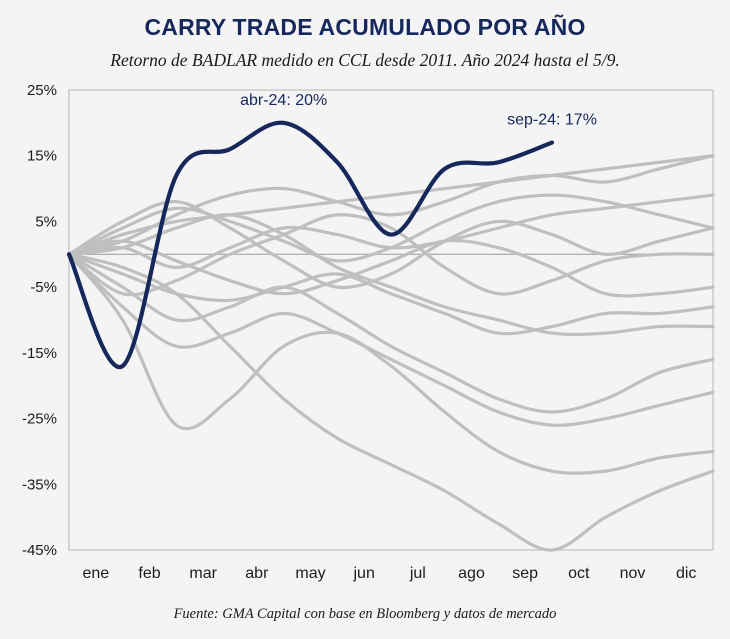  I want to click on page-title: CARRY TRADE ACUMULADO POR AÑO, so click(365, 27).